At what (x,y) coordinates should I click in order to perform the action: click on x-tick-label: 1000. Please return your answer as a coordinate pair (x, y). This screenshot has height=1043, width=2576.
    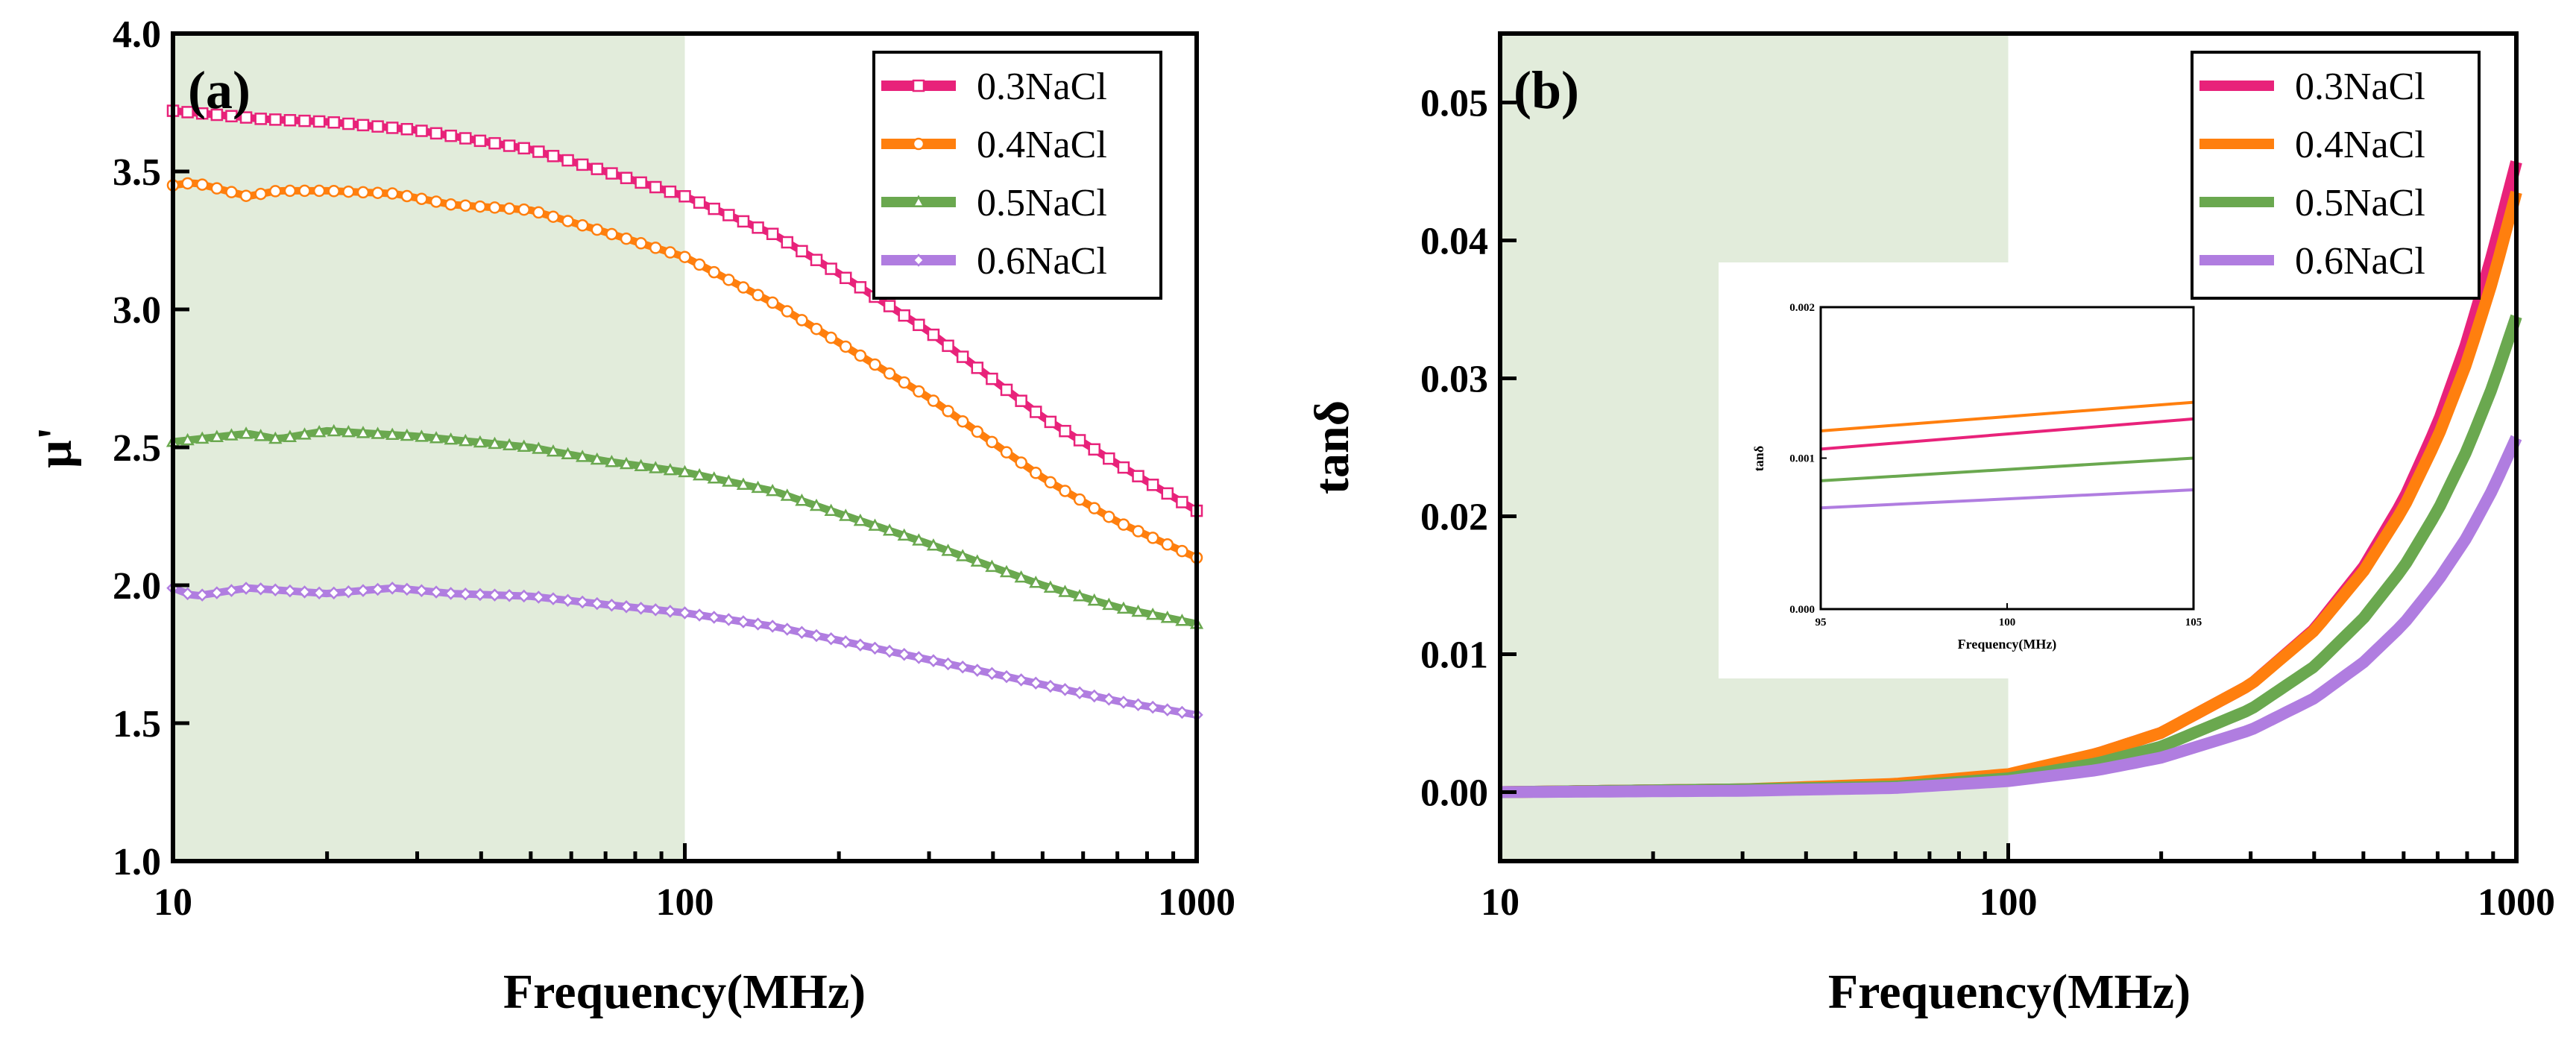
    Looking at the image, I should click on (2516, 902).